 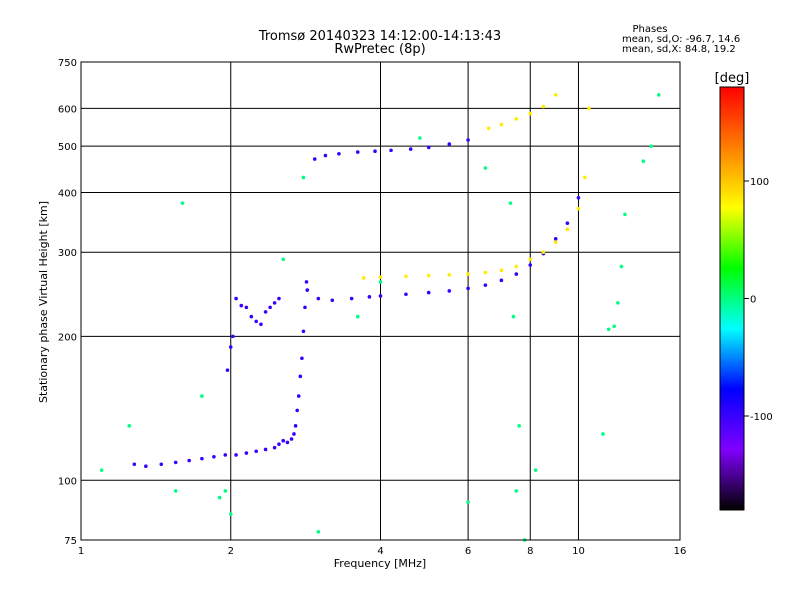 What do you see at coordinates (681, 39) in the screenshot?
I see `phase-box-line-o: mean, sd,O: -96.7, 14.6` at bounding box center [681, 39].